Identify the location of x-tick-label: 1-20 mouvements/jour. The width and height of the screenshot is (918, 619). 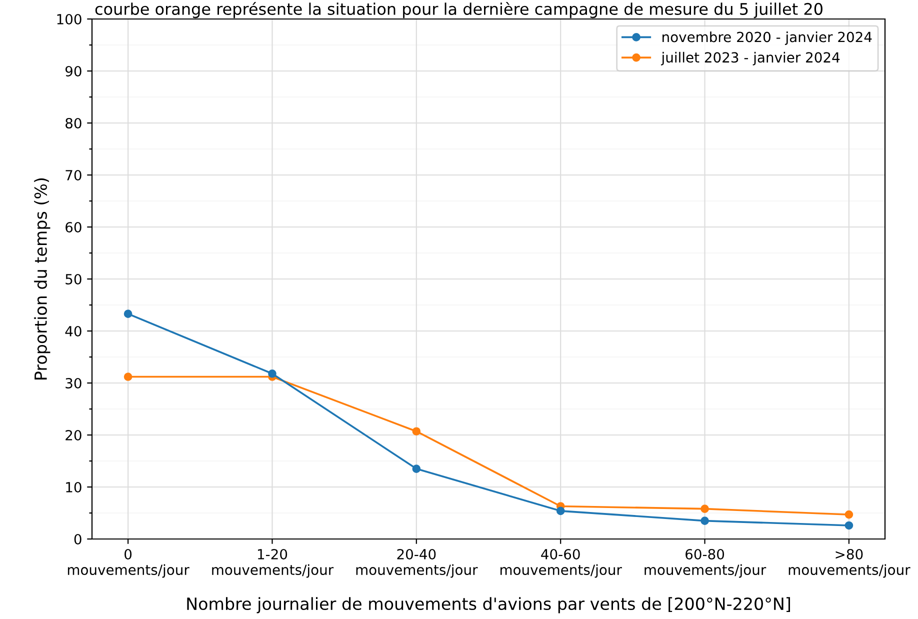
(273, 563).